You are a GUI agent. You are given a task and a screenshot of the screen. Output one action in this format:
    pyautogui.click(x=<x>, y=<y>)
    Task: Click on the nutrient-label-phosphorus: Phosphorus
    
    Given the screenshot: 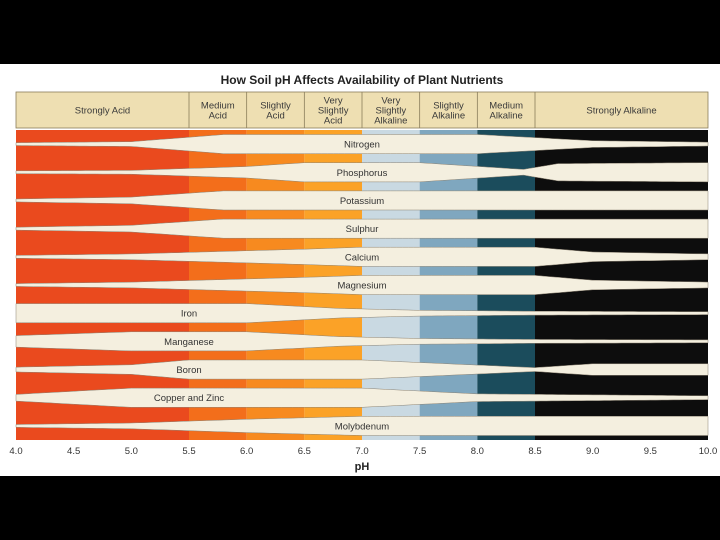 What is the action you would take?
    pyautogui.click(x=362, y=173)
    